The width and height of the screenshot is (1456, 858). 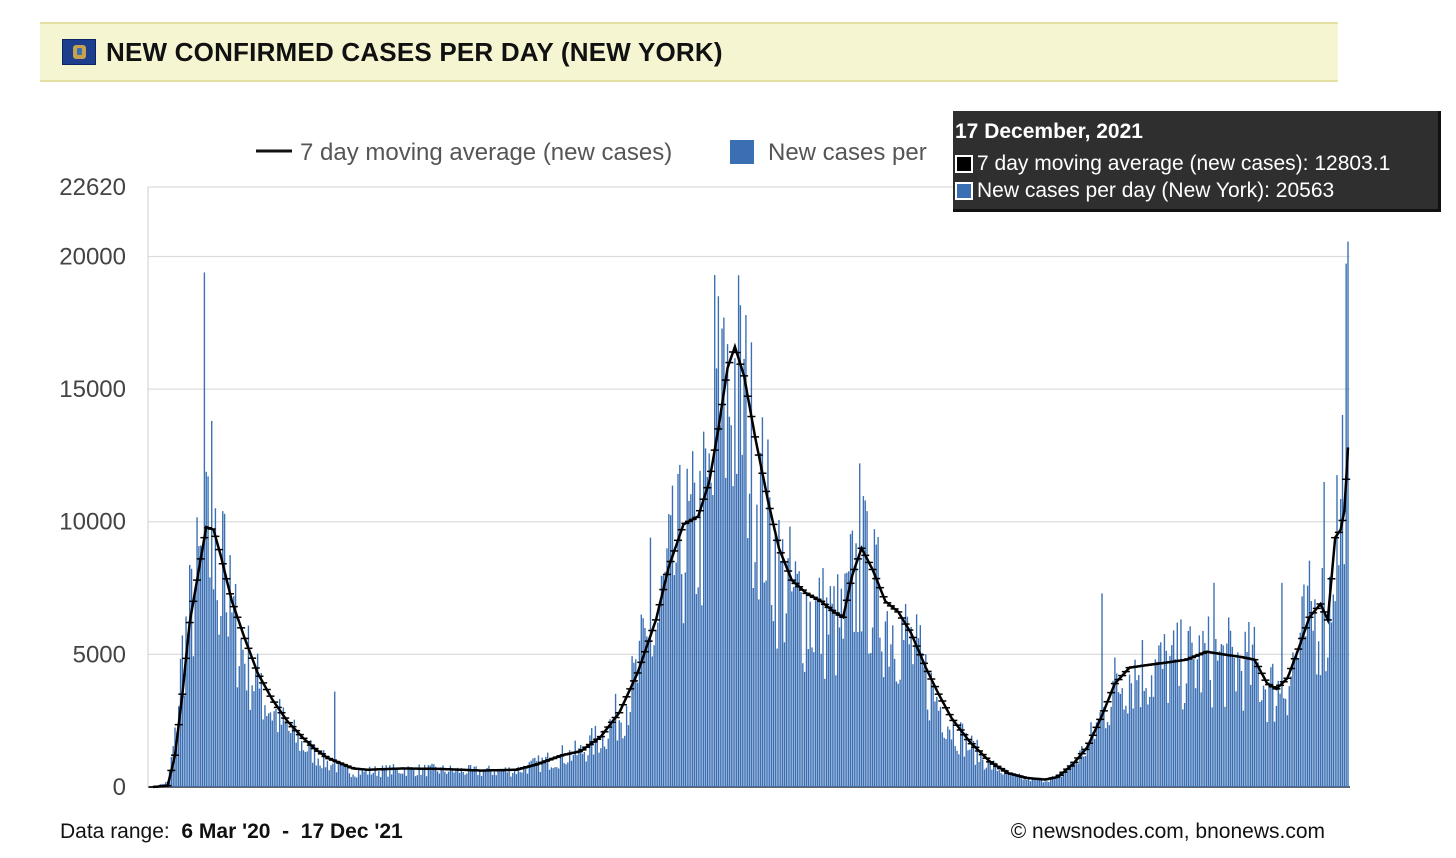 What do you see at coordinates (92, 487) in the screenshot?
I see `y-axis: 22620 20000 15000 10000 5000 0` at bounding box center [92, 487].